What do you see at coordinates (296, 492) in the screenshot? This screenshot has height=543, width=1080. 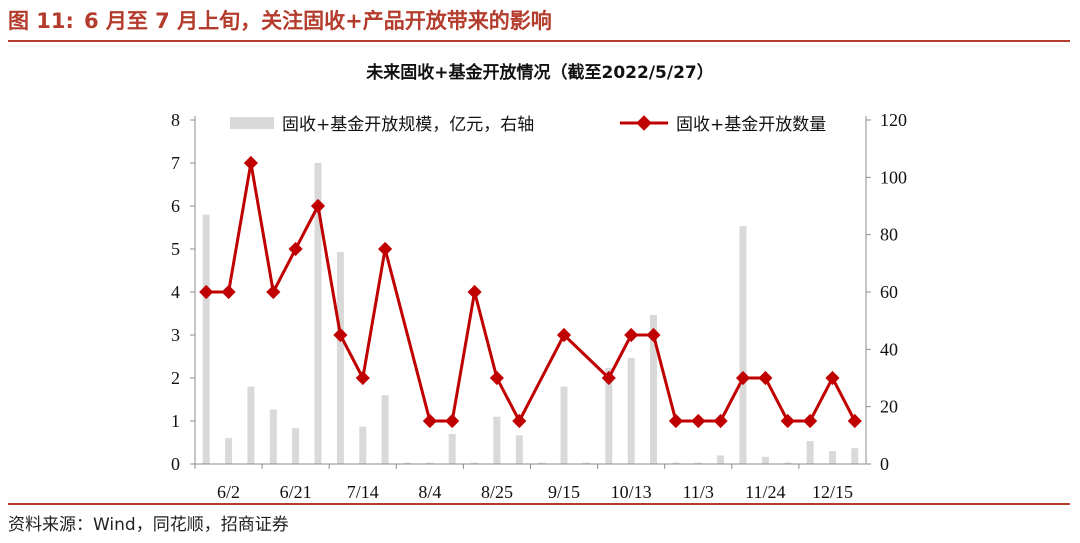 I see `x-tick-label: 6/21` at bounding box center [296, 492].